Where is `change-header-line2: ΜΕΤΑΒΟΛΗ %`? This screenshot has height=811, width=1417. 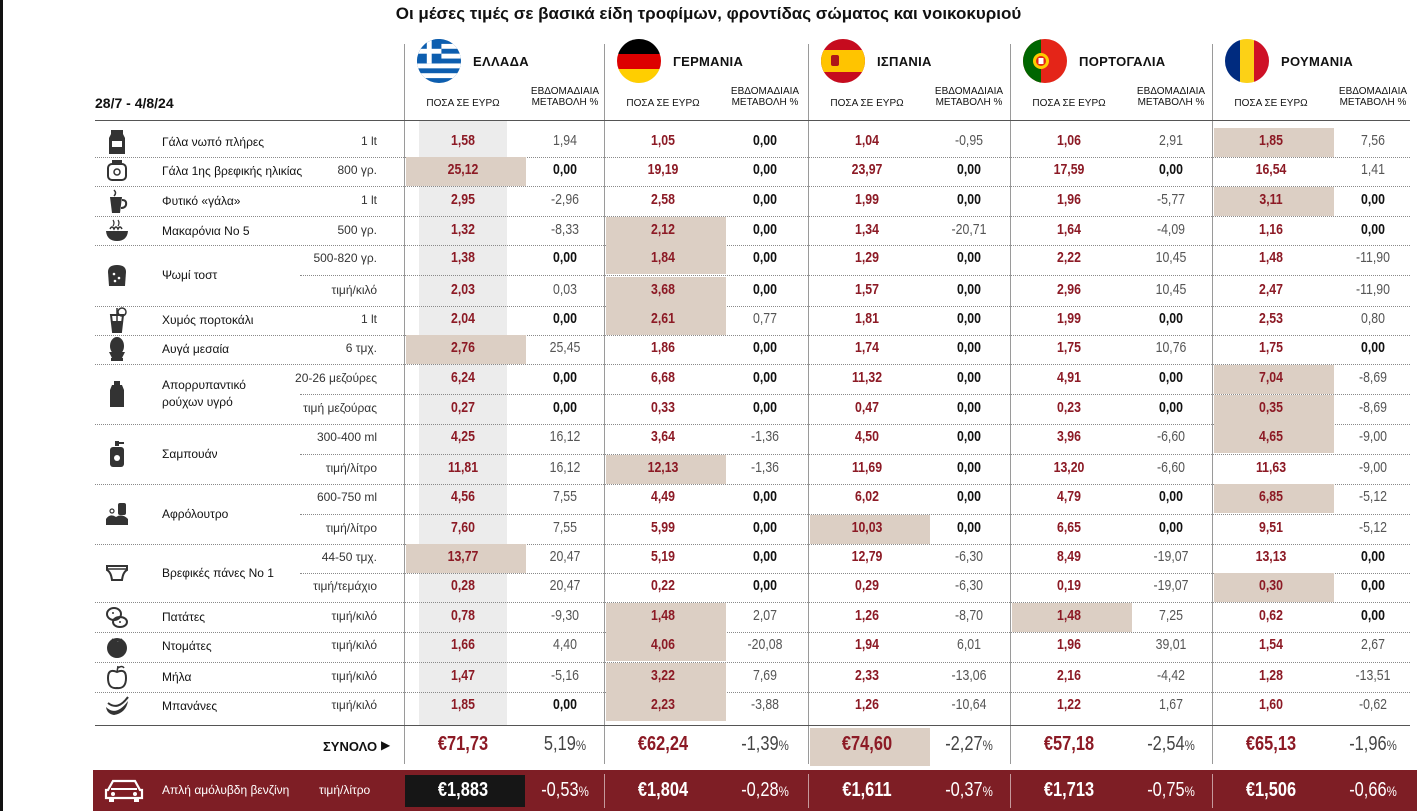 change-header-line2: ΜΕΤΑΒΟΛΗ % is located at coordinates (765, 102).